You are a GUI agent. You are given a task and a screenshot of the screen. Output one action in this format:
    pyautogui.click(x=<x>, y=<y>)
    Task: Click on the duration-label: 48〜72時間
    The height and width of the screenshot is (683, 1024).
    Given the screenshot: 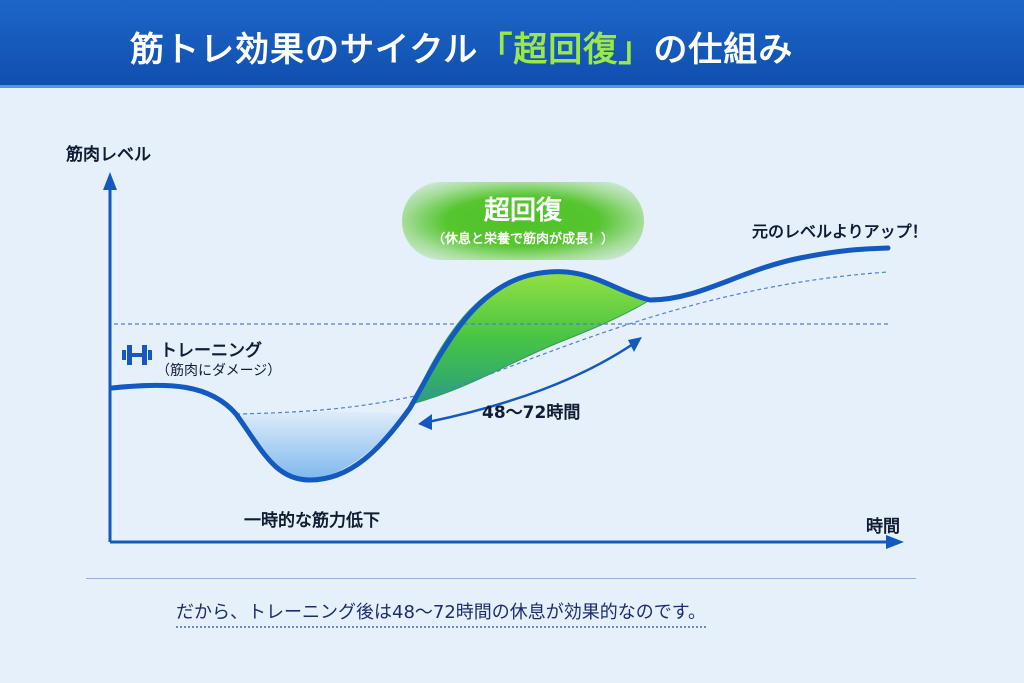 What is the action you would take?
    pyautogui.click(x=531, y=413)
    